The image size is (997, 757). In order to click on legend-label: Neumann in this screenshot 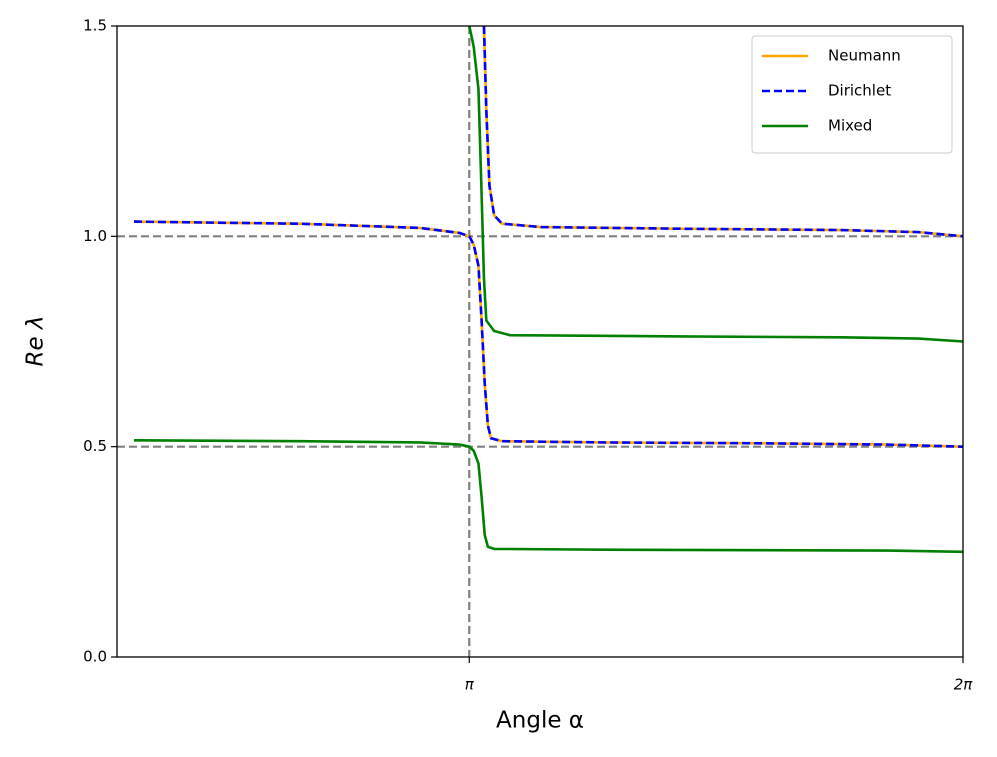, I will do `click(864, 56)`.